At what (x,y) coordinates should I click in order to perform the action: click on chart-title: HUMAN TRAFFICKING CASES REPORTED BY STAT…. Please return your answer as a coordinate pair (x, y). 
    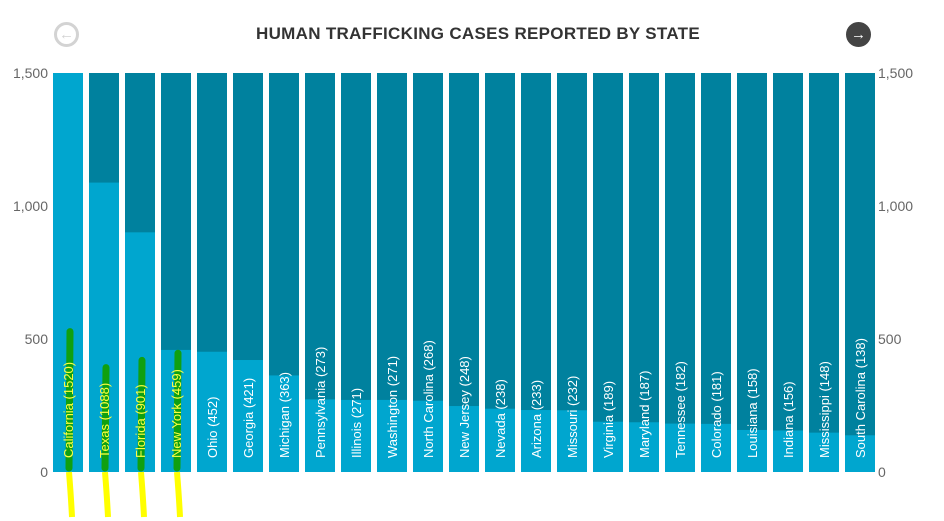
    Looking at the image, I should click on (478, 33).